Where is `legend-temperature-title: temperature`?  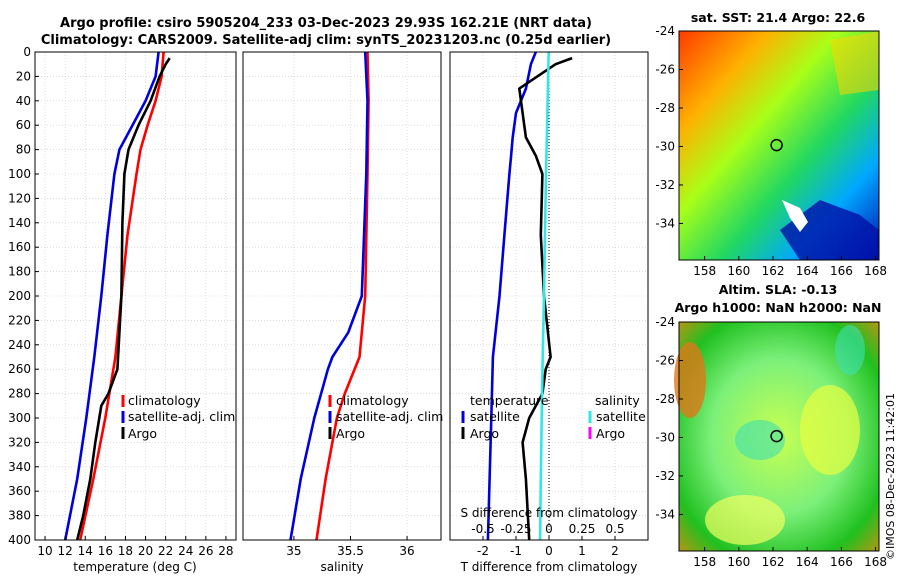 legend-temperature-title: temperature is located at coordinates (509, 400).